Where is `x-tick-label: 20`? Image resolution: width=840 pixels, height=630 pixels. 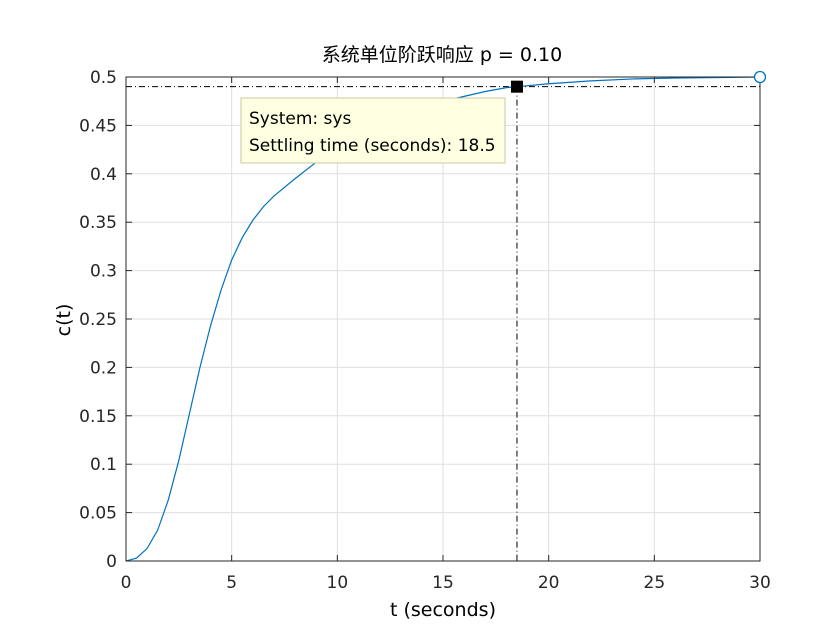 x-tick-label: 20 is located at coordinates (549, 583).